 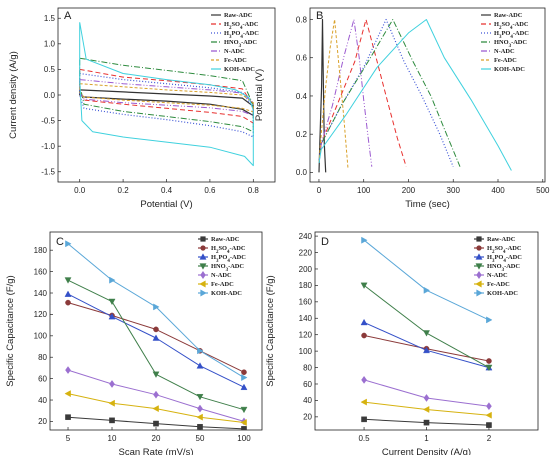 I want to click on x-tick-label: 5, so click(x=68, y=438).